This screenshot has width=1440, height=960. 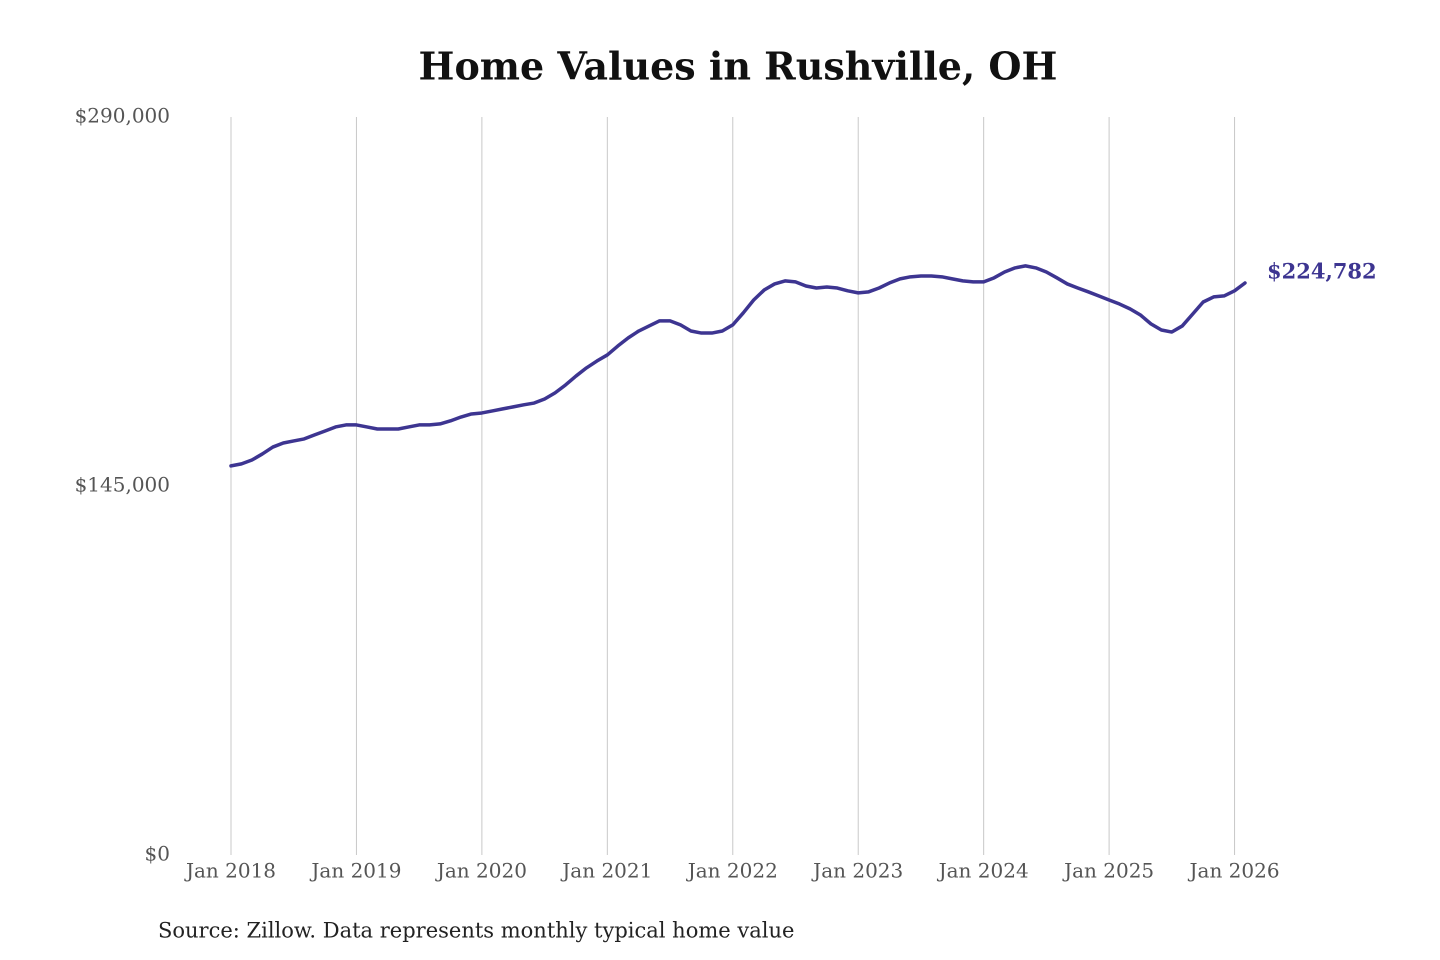 What do you see at coordinates (983, 871) in the screenshot?
I see `x-tick-label: Jan 2024` at bounding box center [983, 871].